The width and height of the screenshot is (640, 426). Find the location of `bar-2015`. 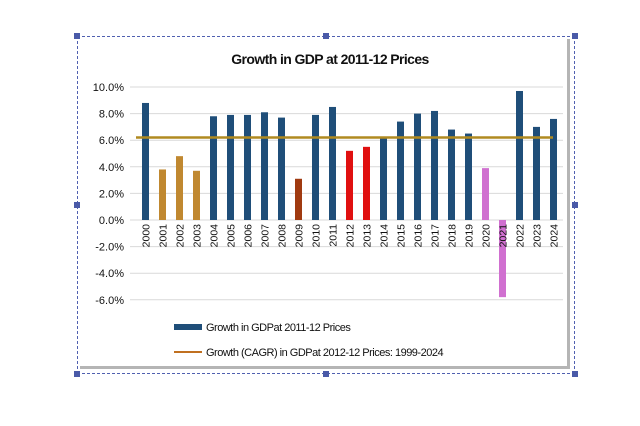

bar-2015 is located at coordinates (400, 170).